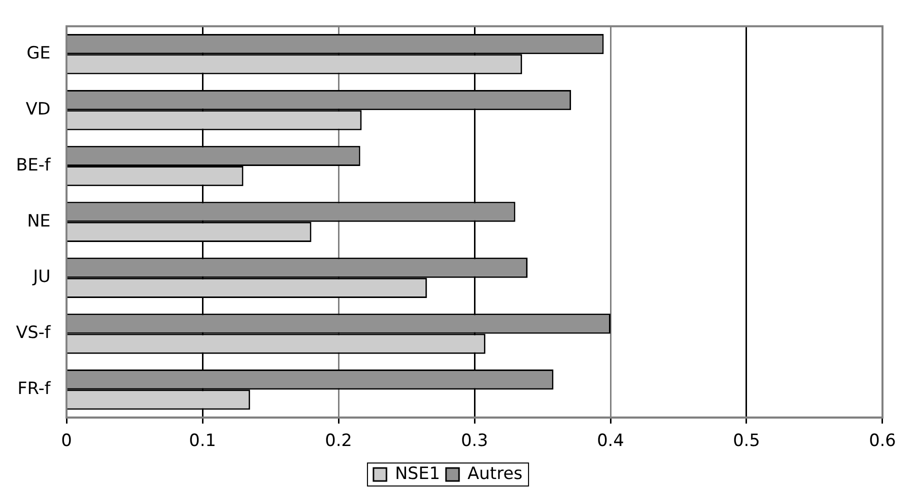  Describe the element at coordinates (882, 441) in the screenshot. I see `x-tick-label: 0.6` at that location.